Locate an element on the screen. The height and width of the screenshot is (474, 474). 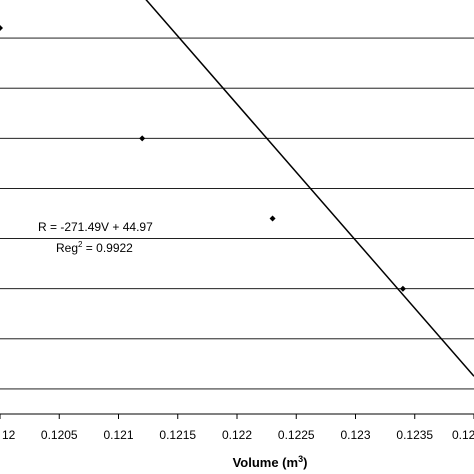
x-tick-label-4: 0.122 is located at coordinates (237, 435).